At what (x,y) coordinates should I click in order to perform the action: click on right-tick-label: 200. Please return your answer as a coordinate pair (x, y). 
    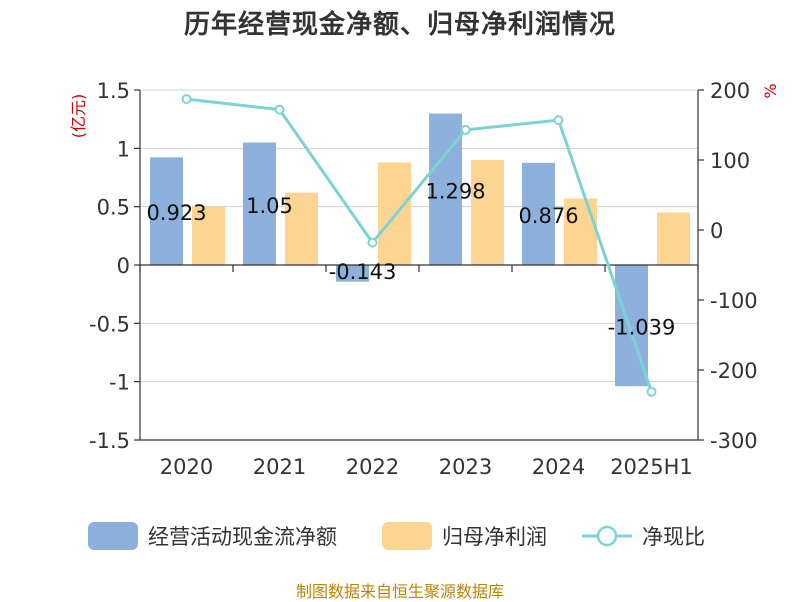
    Looking at the image, I should click on (730, 91).